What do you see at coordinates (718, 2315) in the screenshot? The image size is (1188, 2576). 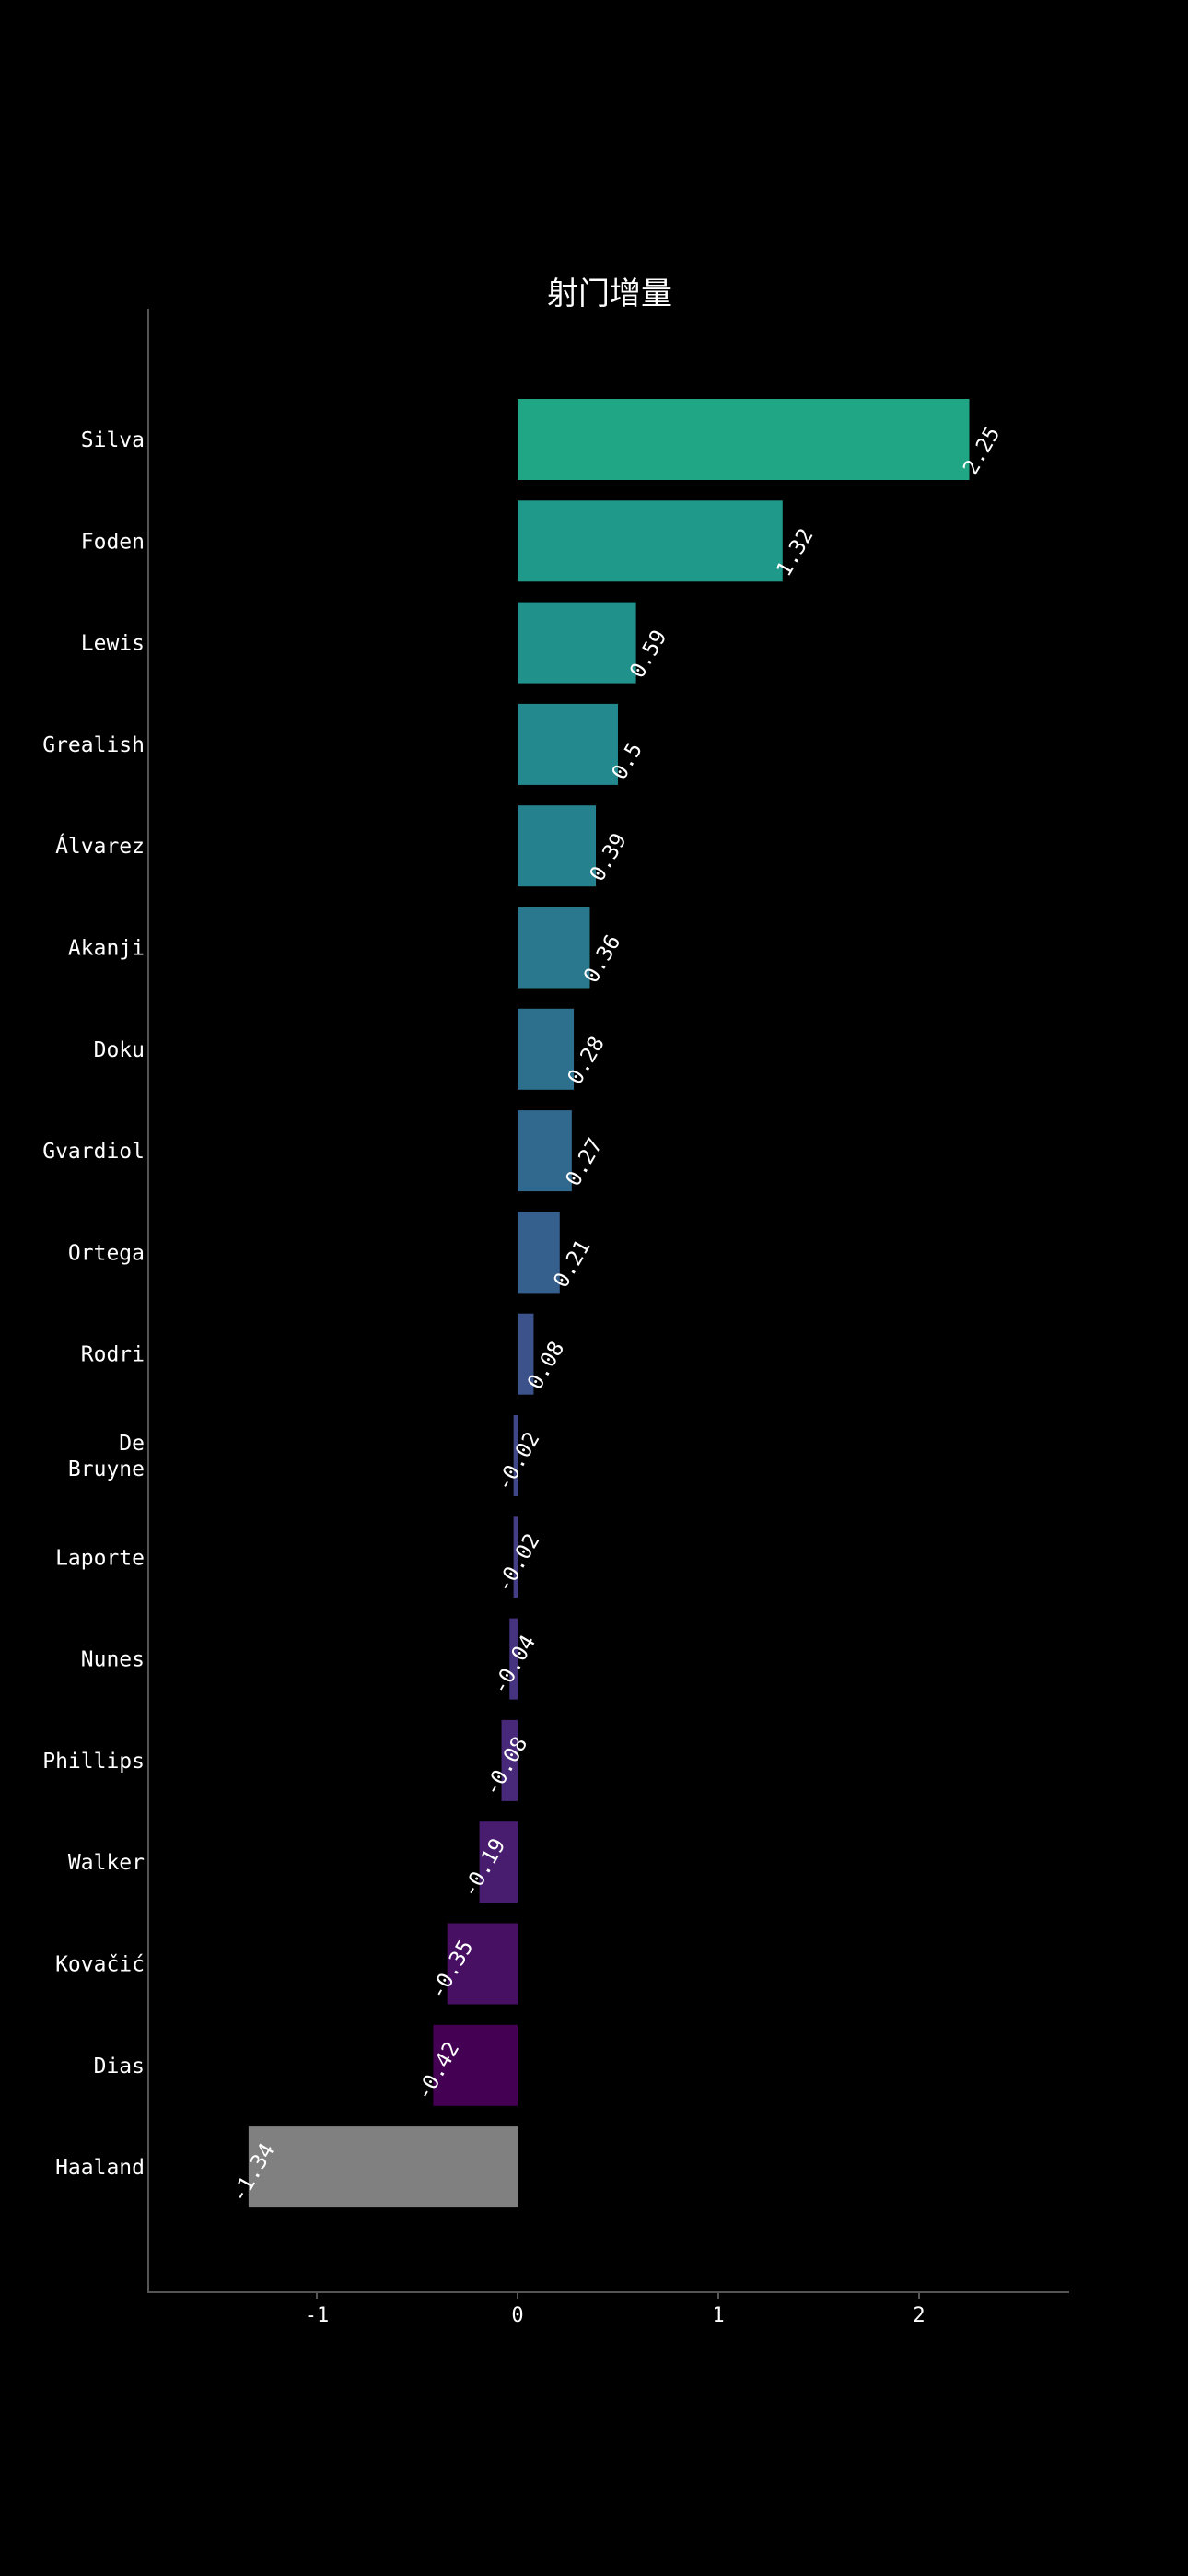 I see `x-tick-label: 1` at bounding box center [718, 2315].